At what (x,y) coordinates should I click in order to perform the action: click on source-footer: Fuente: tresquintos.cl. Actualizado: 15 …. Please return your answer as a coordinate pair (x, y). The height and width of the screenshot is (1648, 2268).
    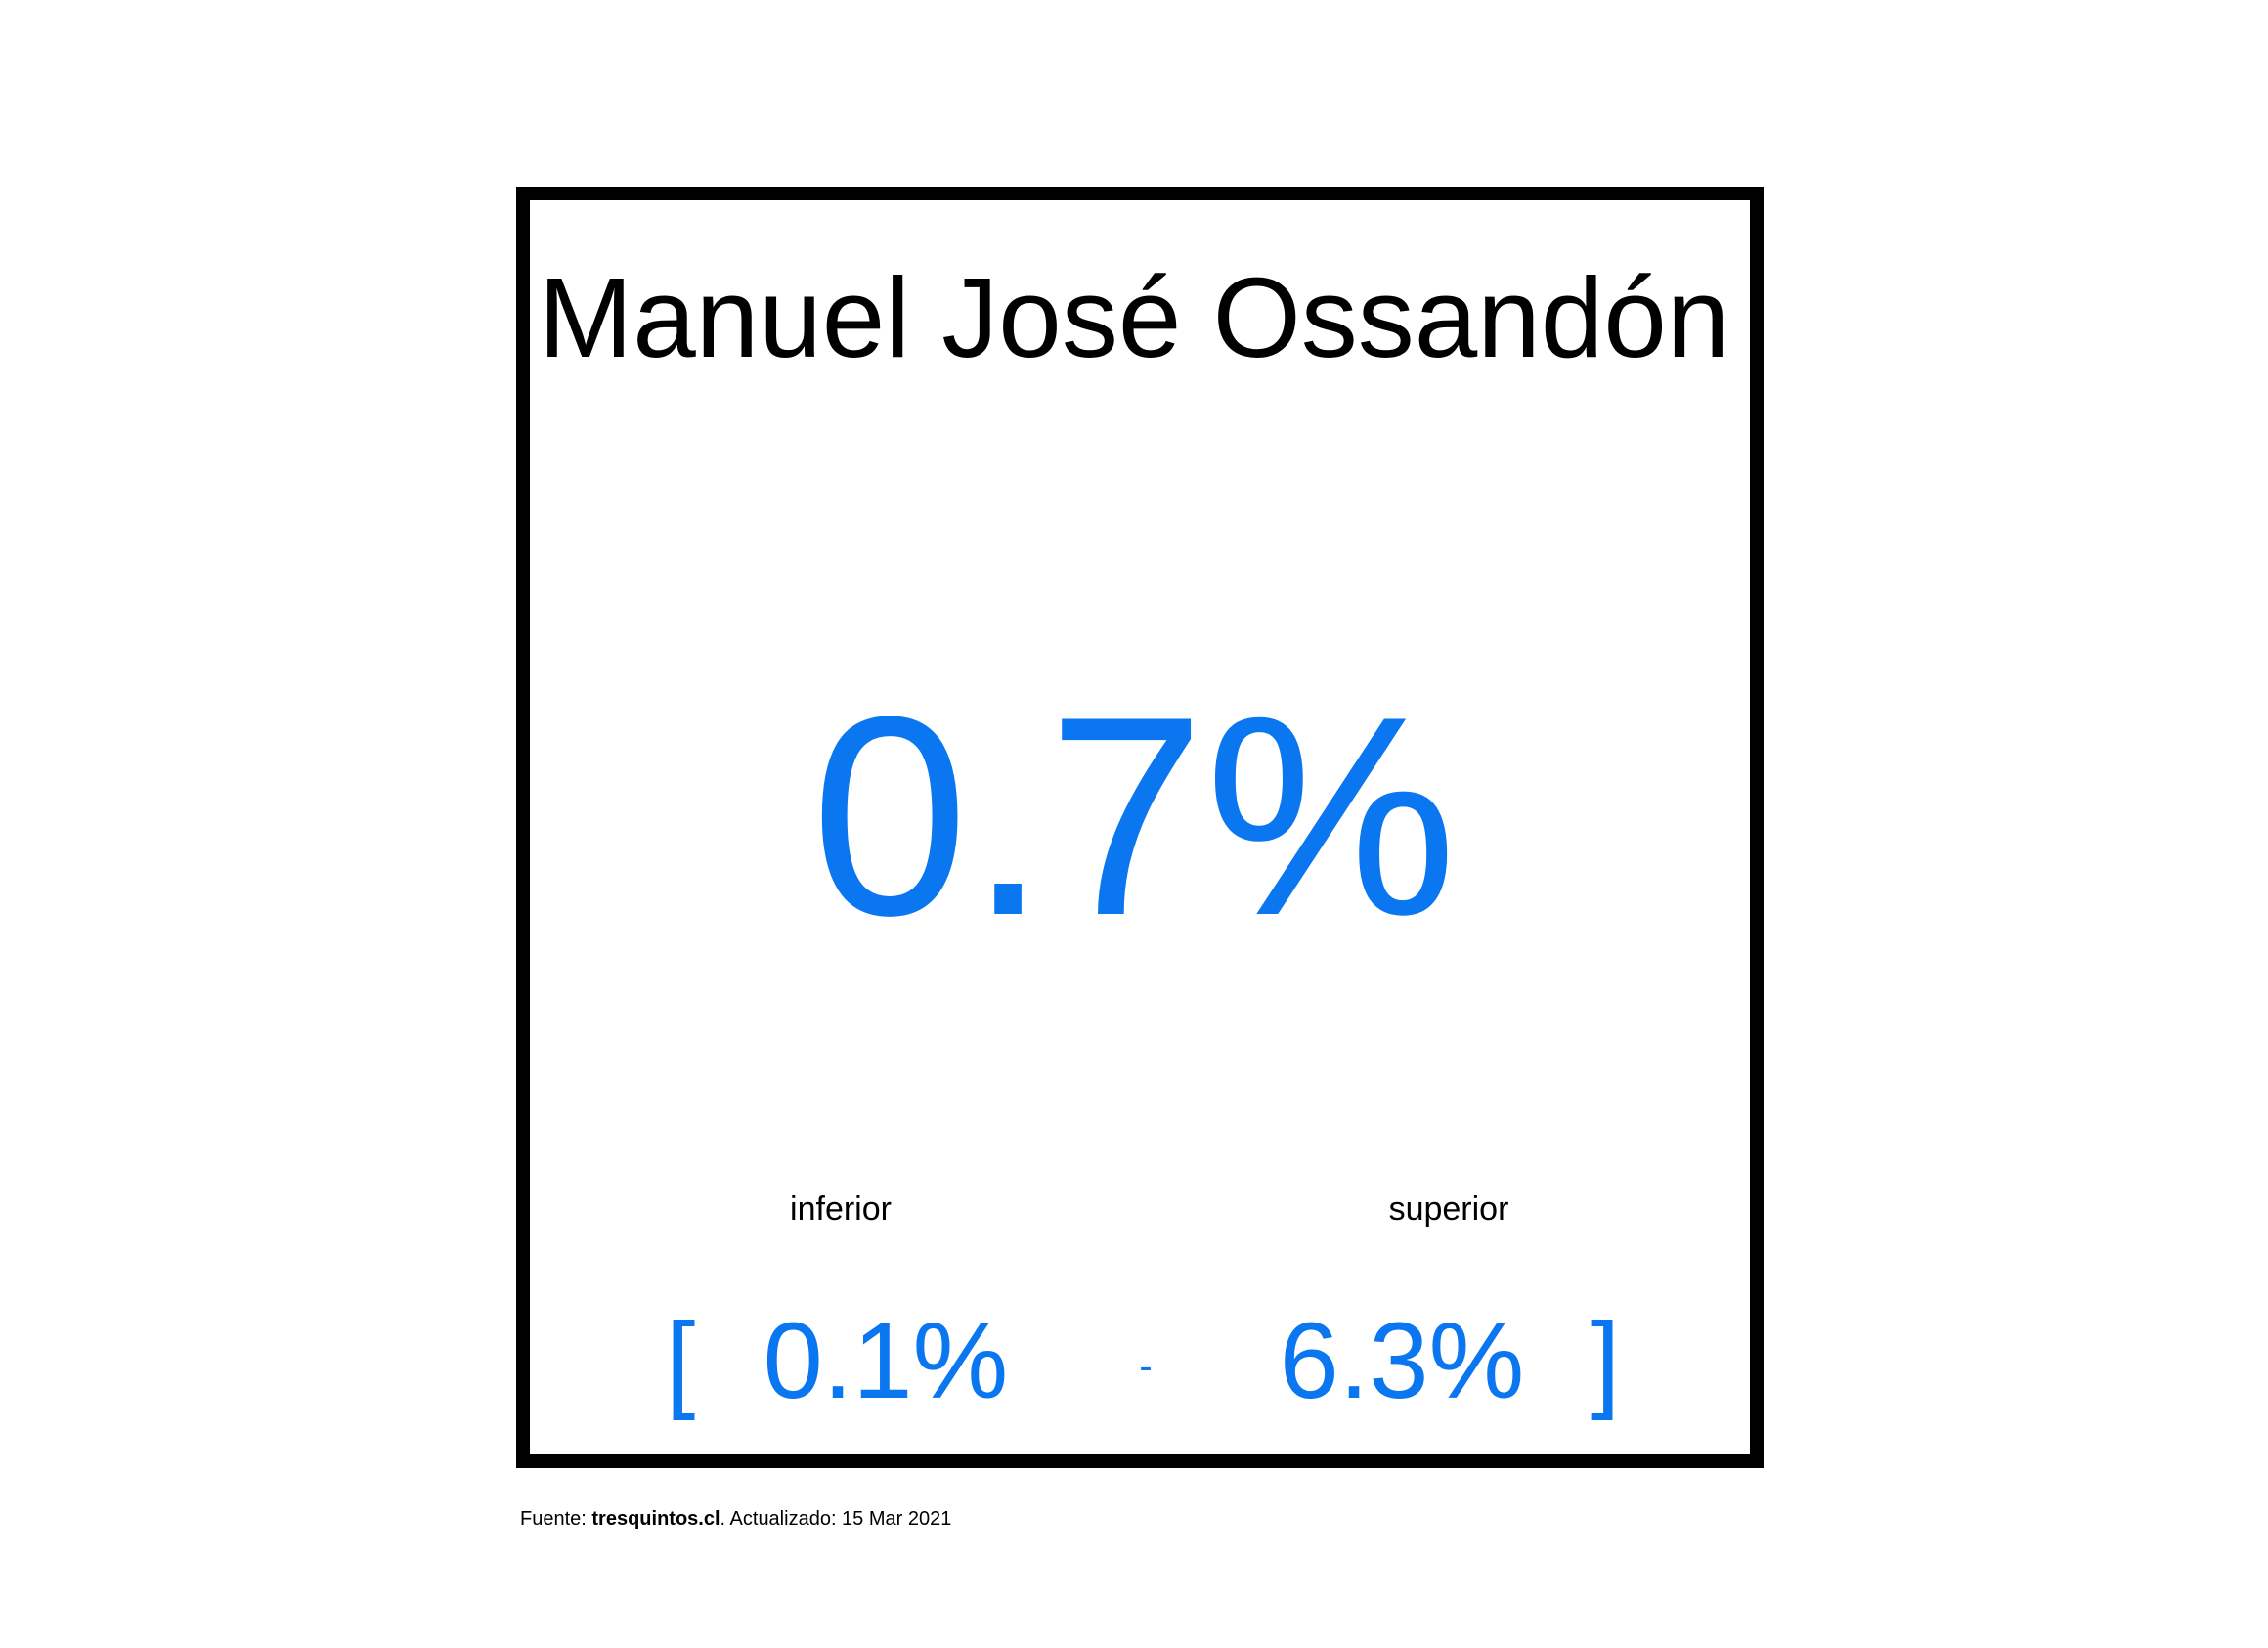
    Looking at the image, I should click on (735, 1519).